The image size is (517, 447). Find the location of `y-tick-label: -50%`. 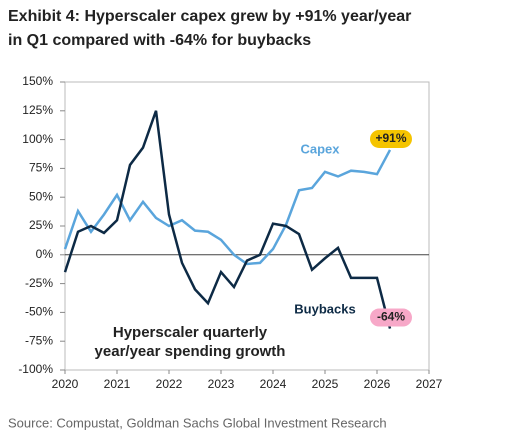

y-tick-label: -50% is located at coordinates (39, 312).